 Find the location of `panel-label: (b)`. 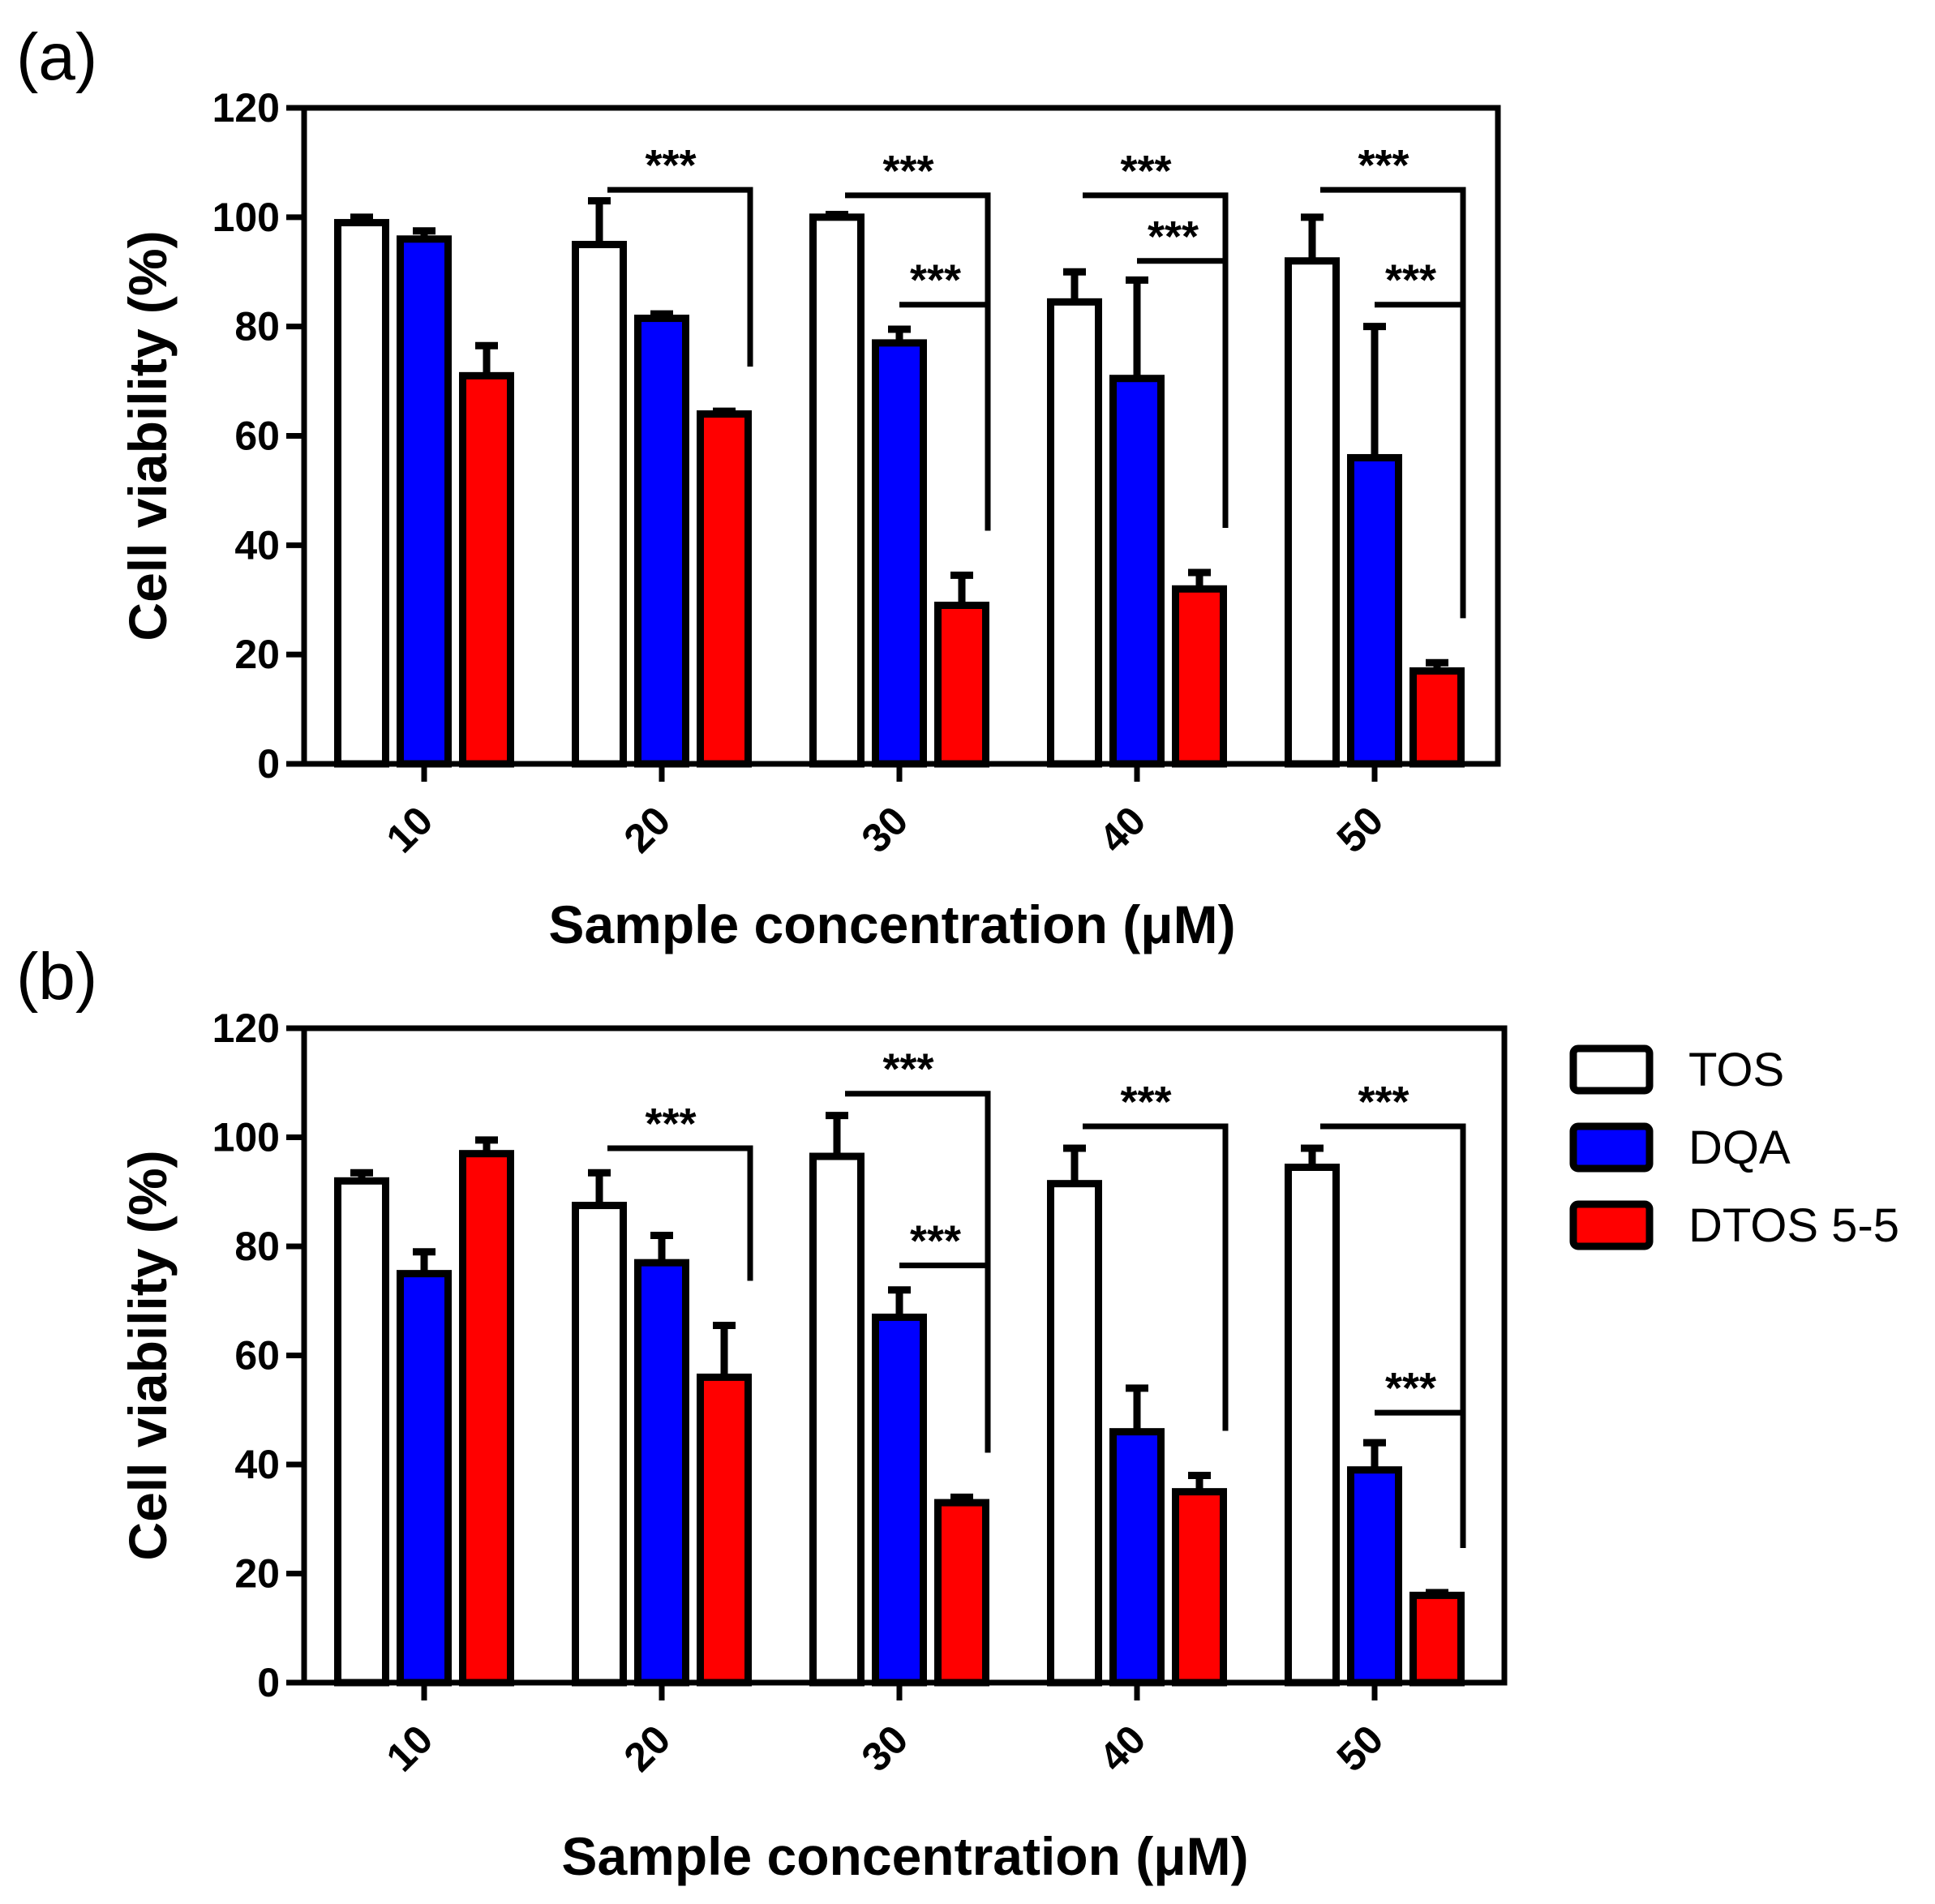

panel-label: (b) is located at coordinates (56, 977).